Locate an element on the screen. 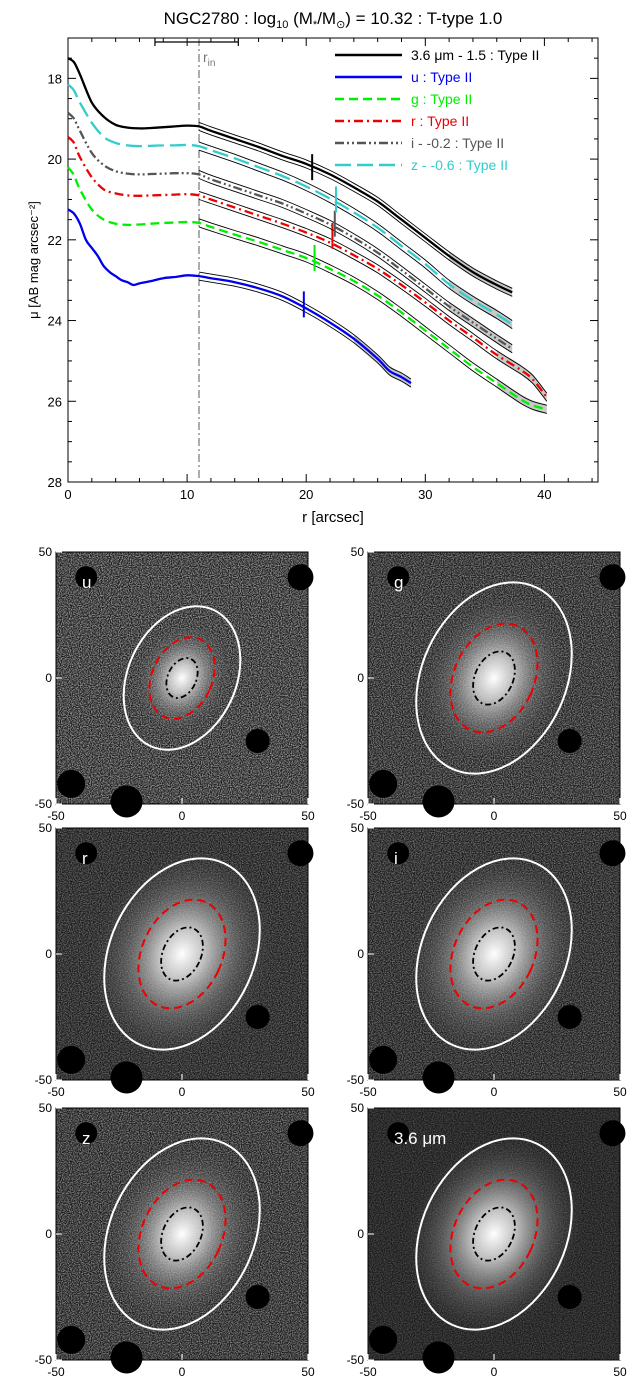 The height and width of the screenshot is (1377, 639). legend-label: g : Type II is located at coordinates (441, 99).